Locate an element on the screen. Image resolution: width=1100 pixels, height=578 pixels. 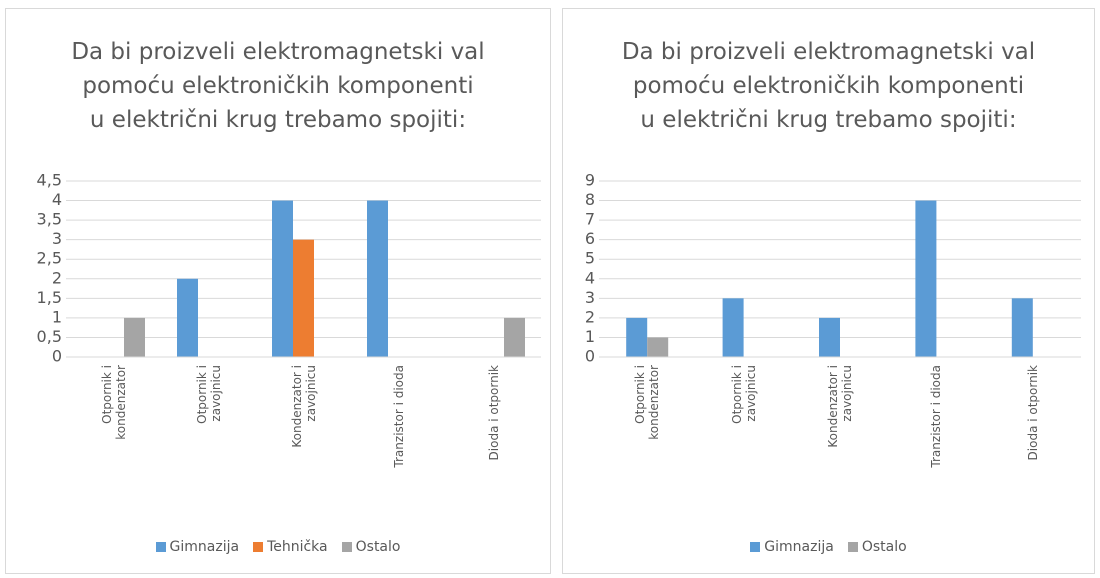
legend: Gimnazija Ostalo is located at coordinates (828, 547).